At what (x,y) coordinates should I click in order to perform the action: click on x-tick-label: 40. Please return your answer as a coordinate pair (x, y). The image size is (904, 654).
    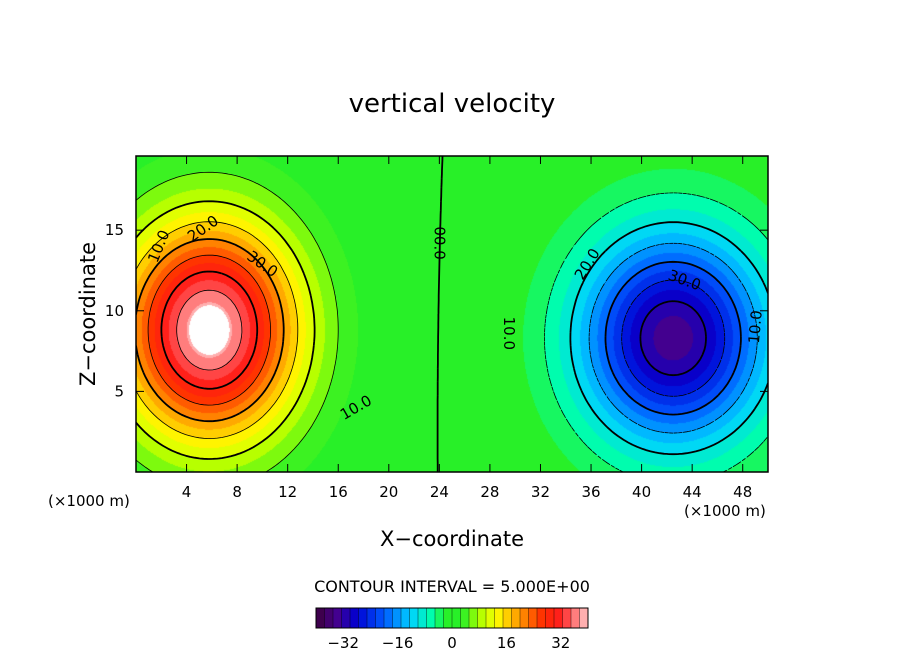
    Looking at the image, I should click on (641, 492).